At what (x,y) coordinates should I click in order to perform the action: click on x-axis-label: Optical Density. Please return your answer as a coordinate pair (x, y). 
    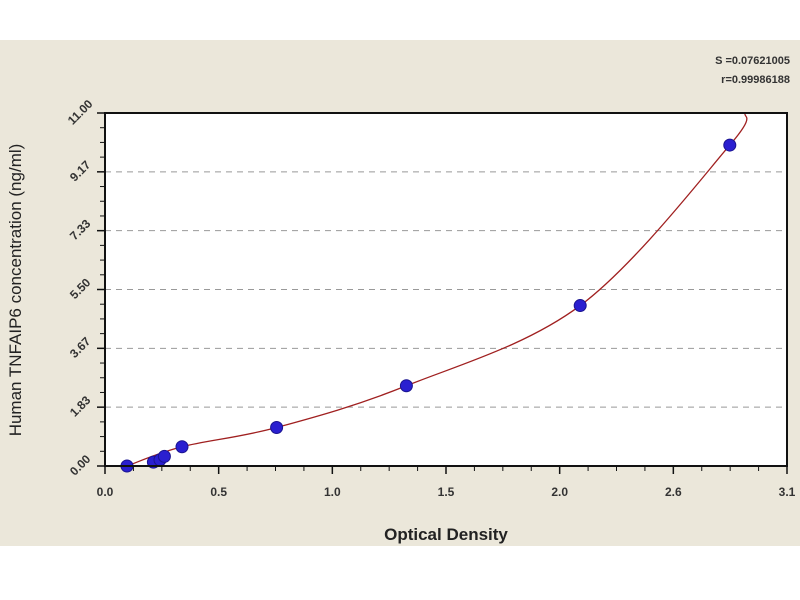
    Looking at the image, I should click on (446, 534).